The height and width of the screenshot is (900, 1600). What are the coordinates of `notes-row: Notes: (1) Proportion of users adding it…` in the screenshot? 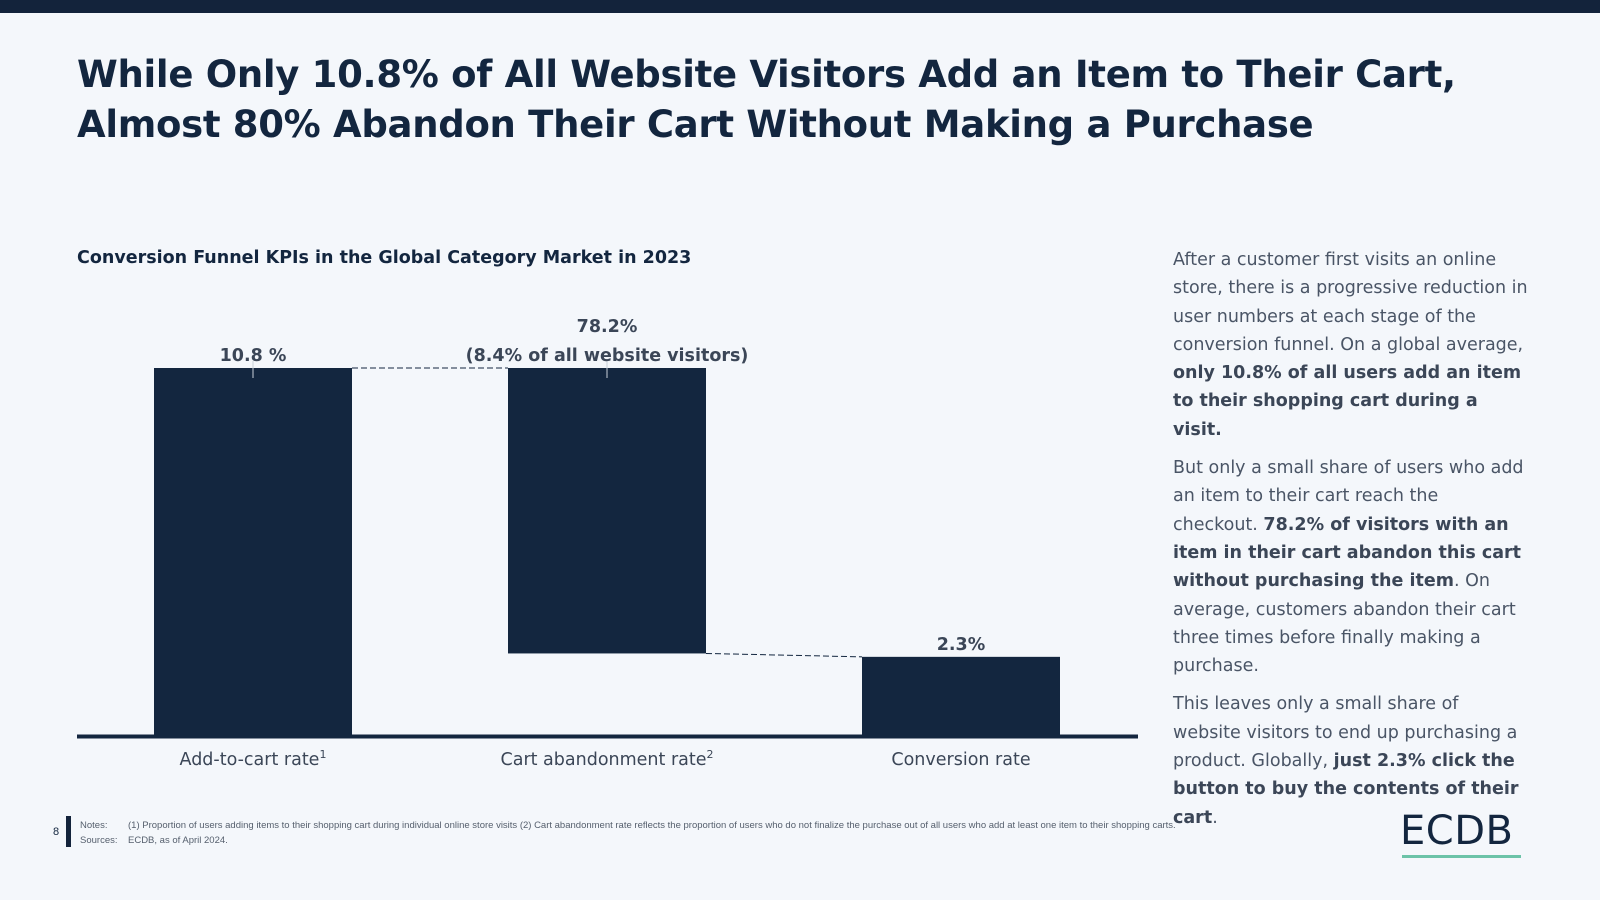 It's located at (628, 825).